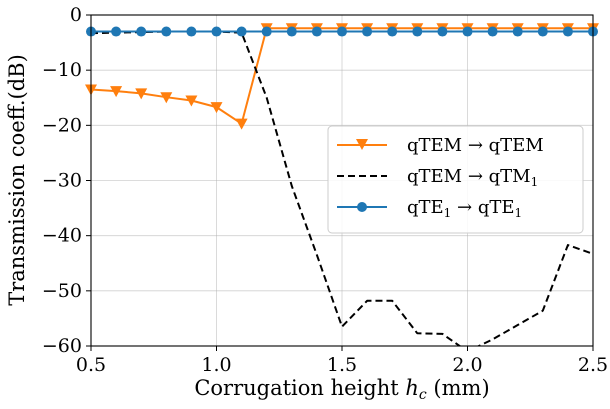 The height and width of the screenshot is (409, 610). Describe the element at coordinates (62, 346) in the screenshot. I see `y-tick-label: −60` at that location.